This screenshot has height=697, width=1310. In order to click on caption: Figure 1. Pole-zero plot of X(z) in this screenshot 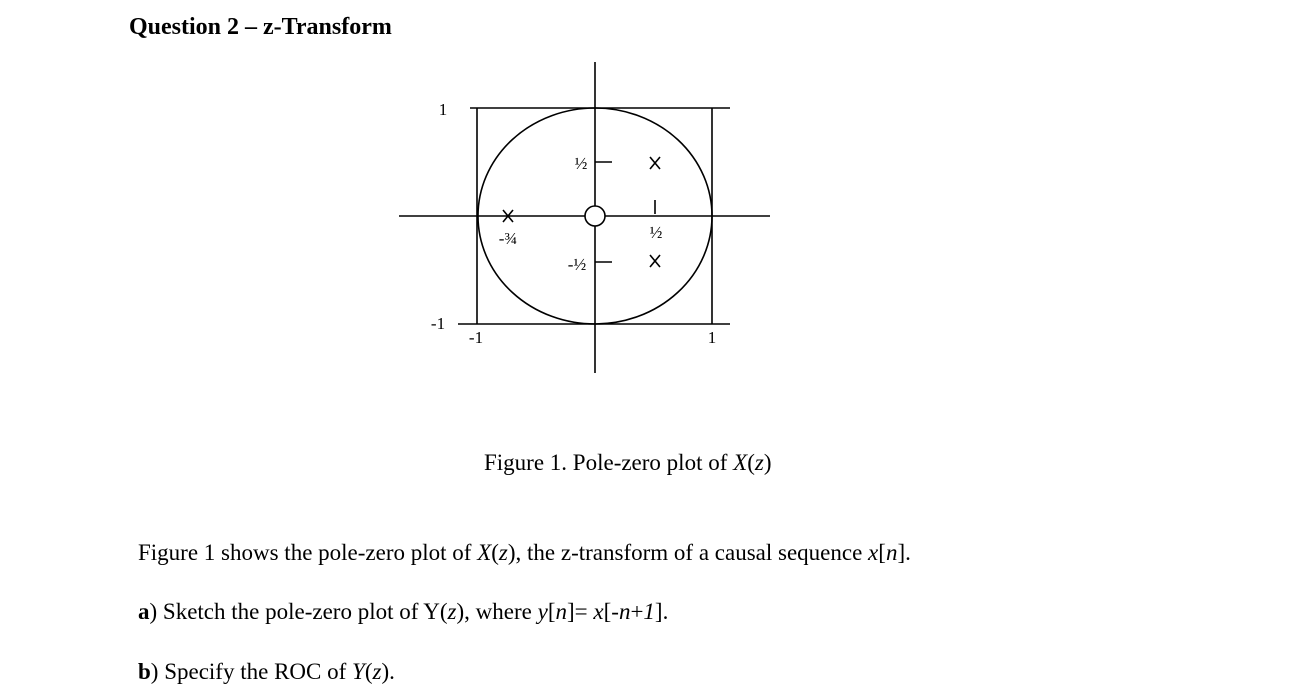, I will do `click(627, 462)`.